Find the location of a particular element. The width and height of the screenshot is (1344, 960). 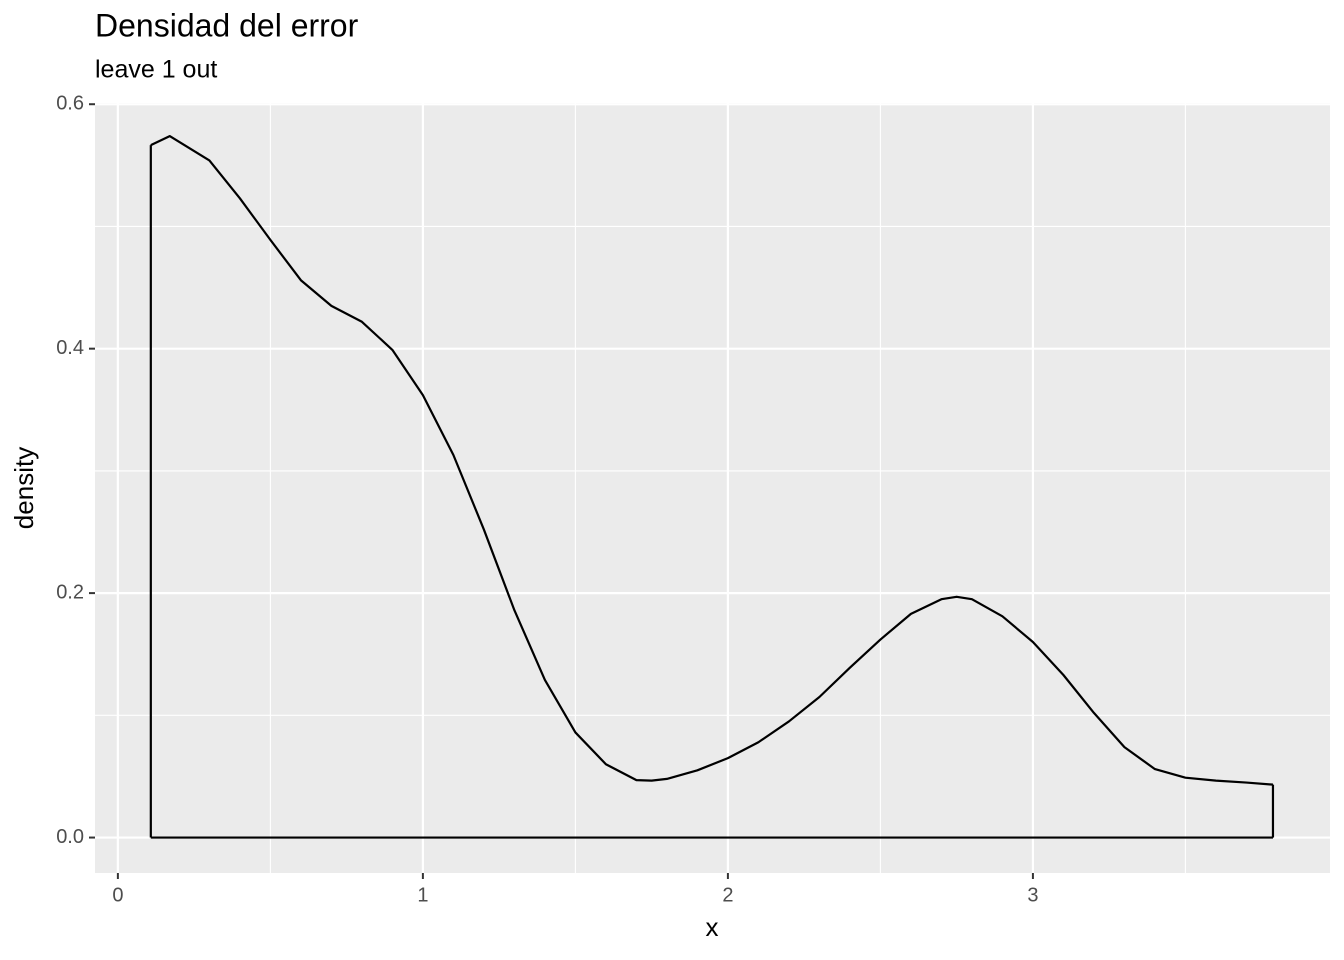

x-axis-title: x is located at coordinates (712, 927).